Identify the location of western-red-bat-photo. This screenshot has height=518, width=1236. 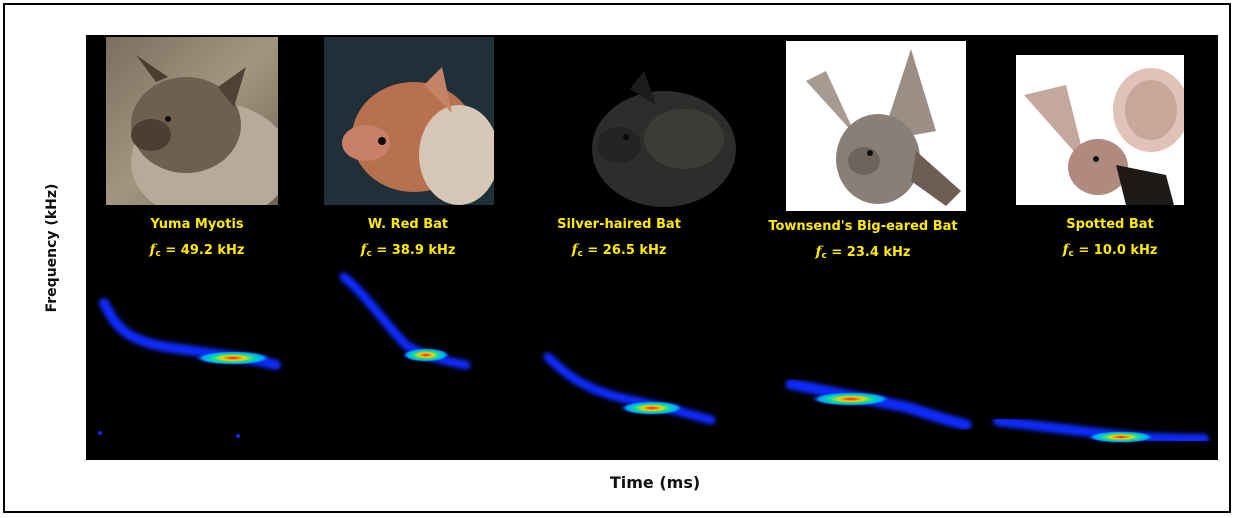
(409, 121).